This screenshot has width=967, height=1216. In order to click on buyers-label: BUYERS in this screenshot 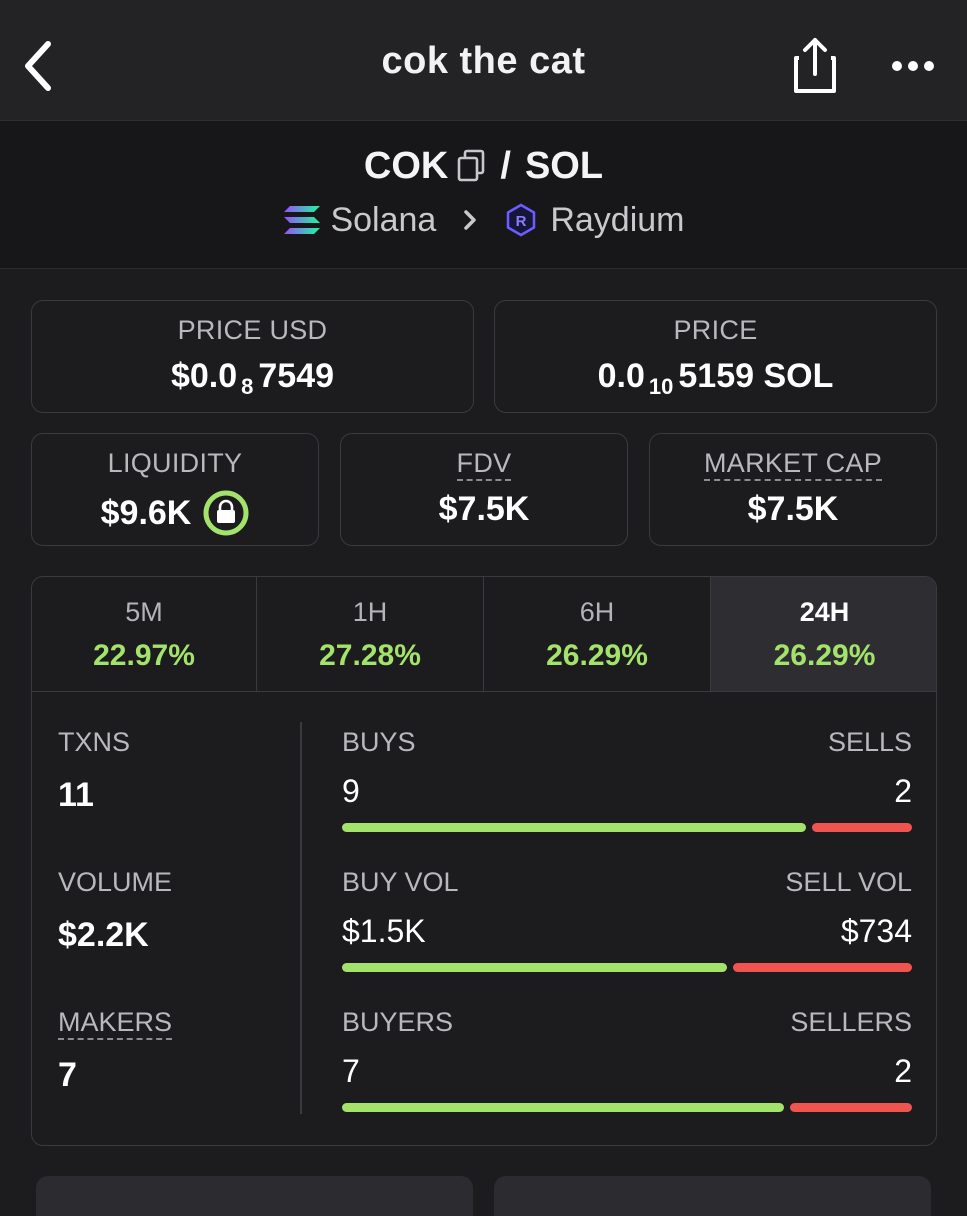, I will do `click(398, 1022)`.